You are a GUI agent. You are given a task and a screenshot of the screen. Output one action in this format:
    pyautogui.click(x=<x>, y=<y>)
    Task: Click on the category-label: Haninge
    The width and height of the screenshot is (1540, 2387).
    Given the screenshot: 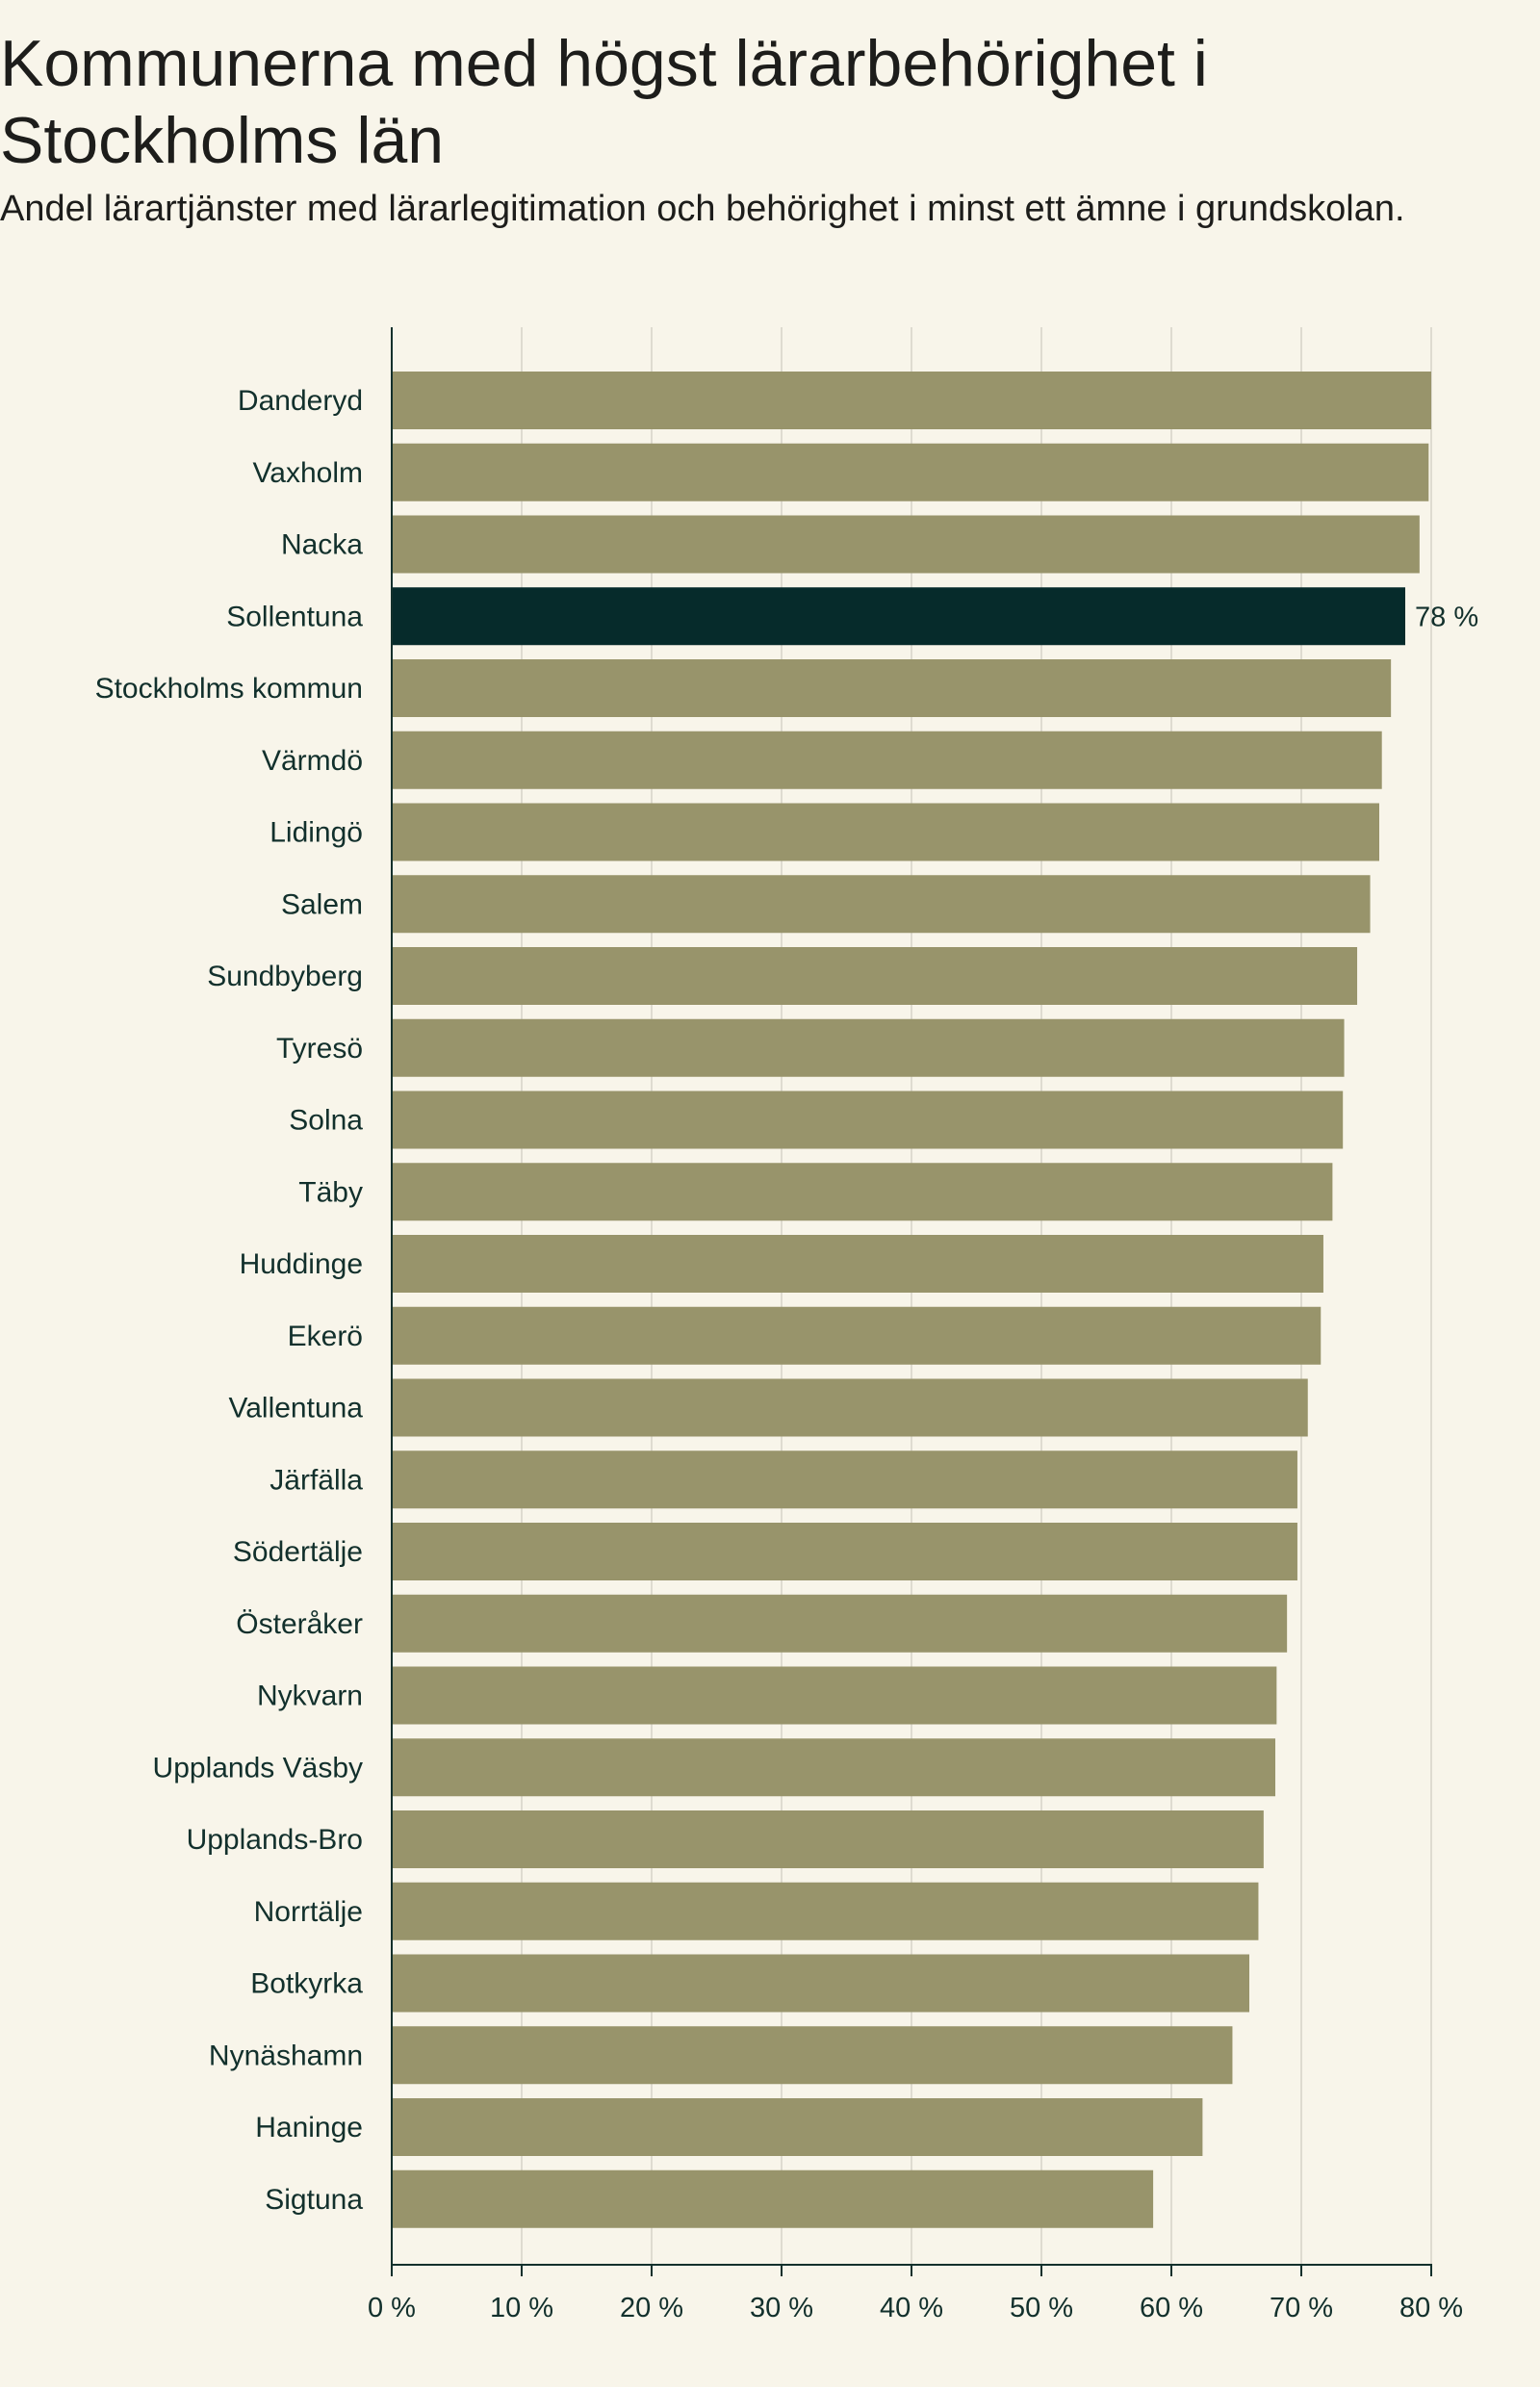 What is the action you would take?
    pyautogui.click(x=309, y=2127)
    